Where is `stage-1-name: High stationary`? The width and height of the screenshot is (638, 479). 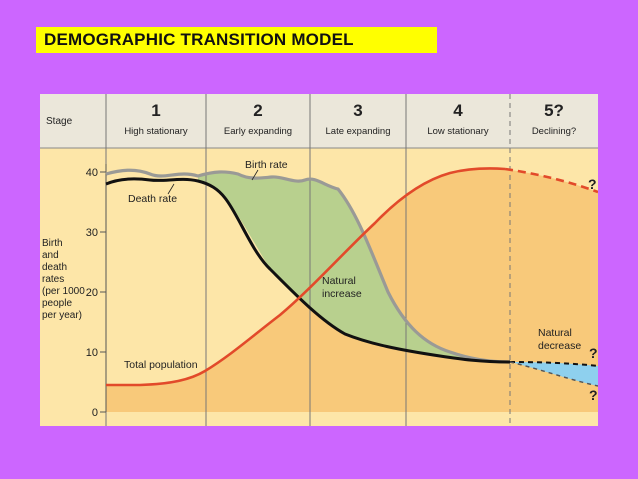
stage-1-name: High stationary is located at coordinates (156, 131).